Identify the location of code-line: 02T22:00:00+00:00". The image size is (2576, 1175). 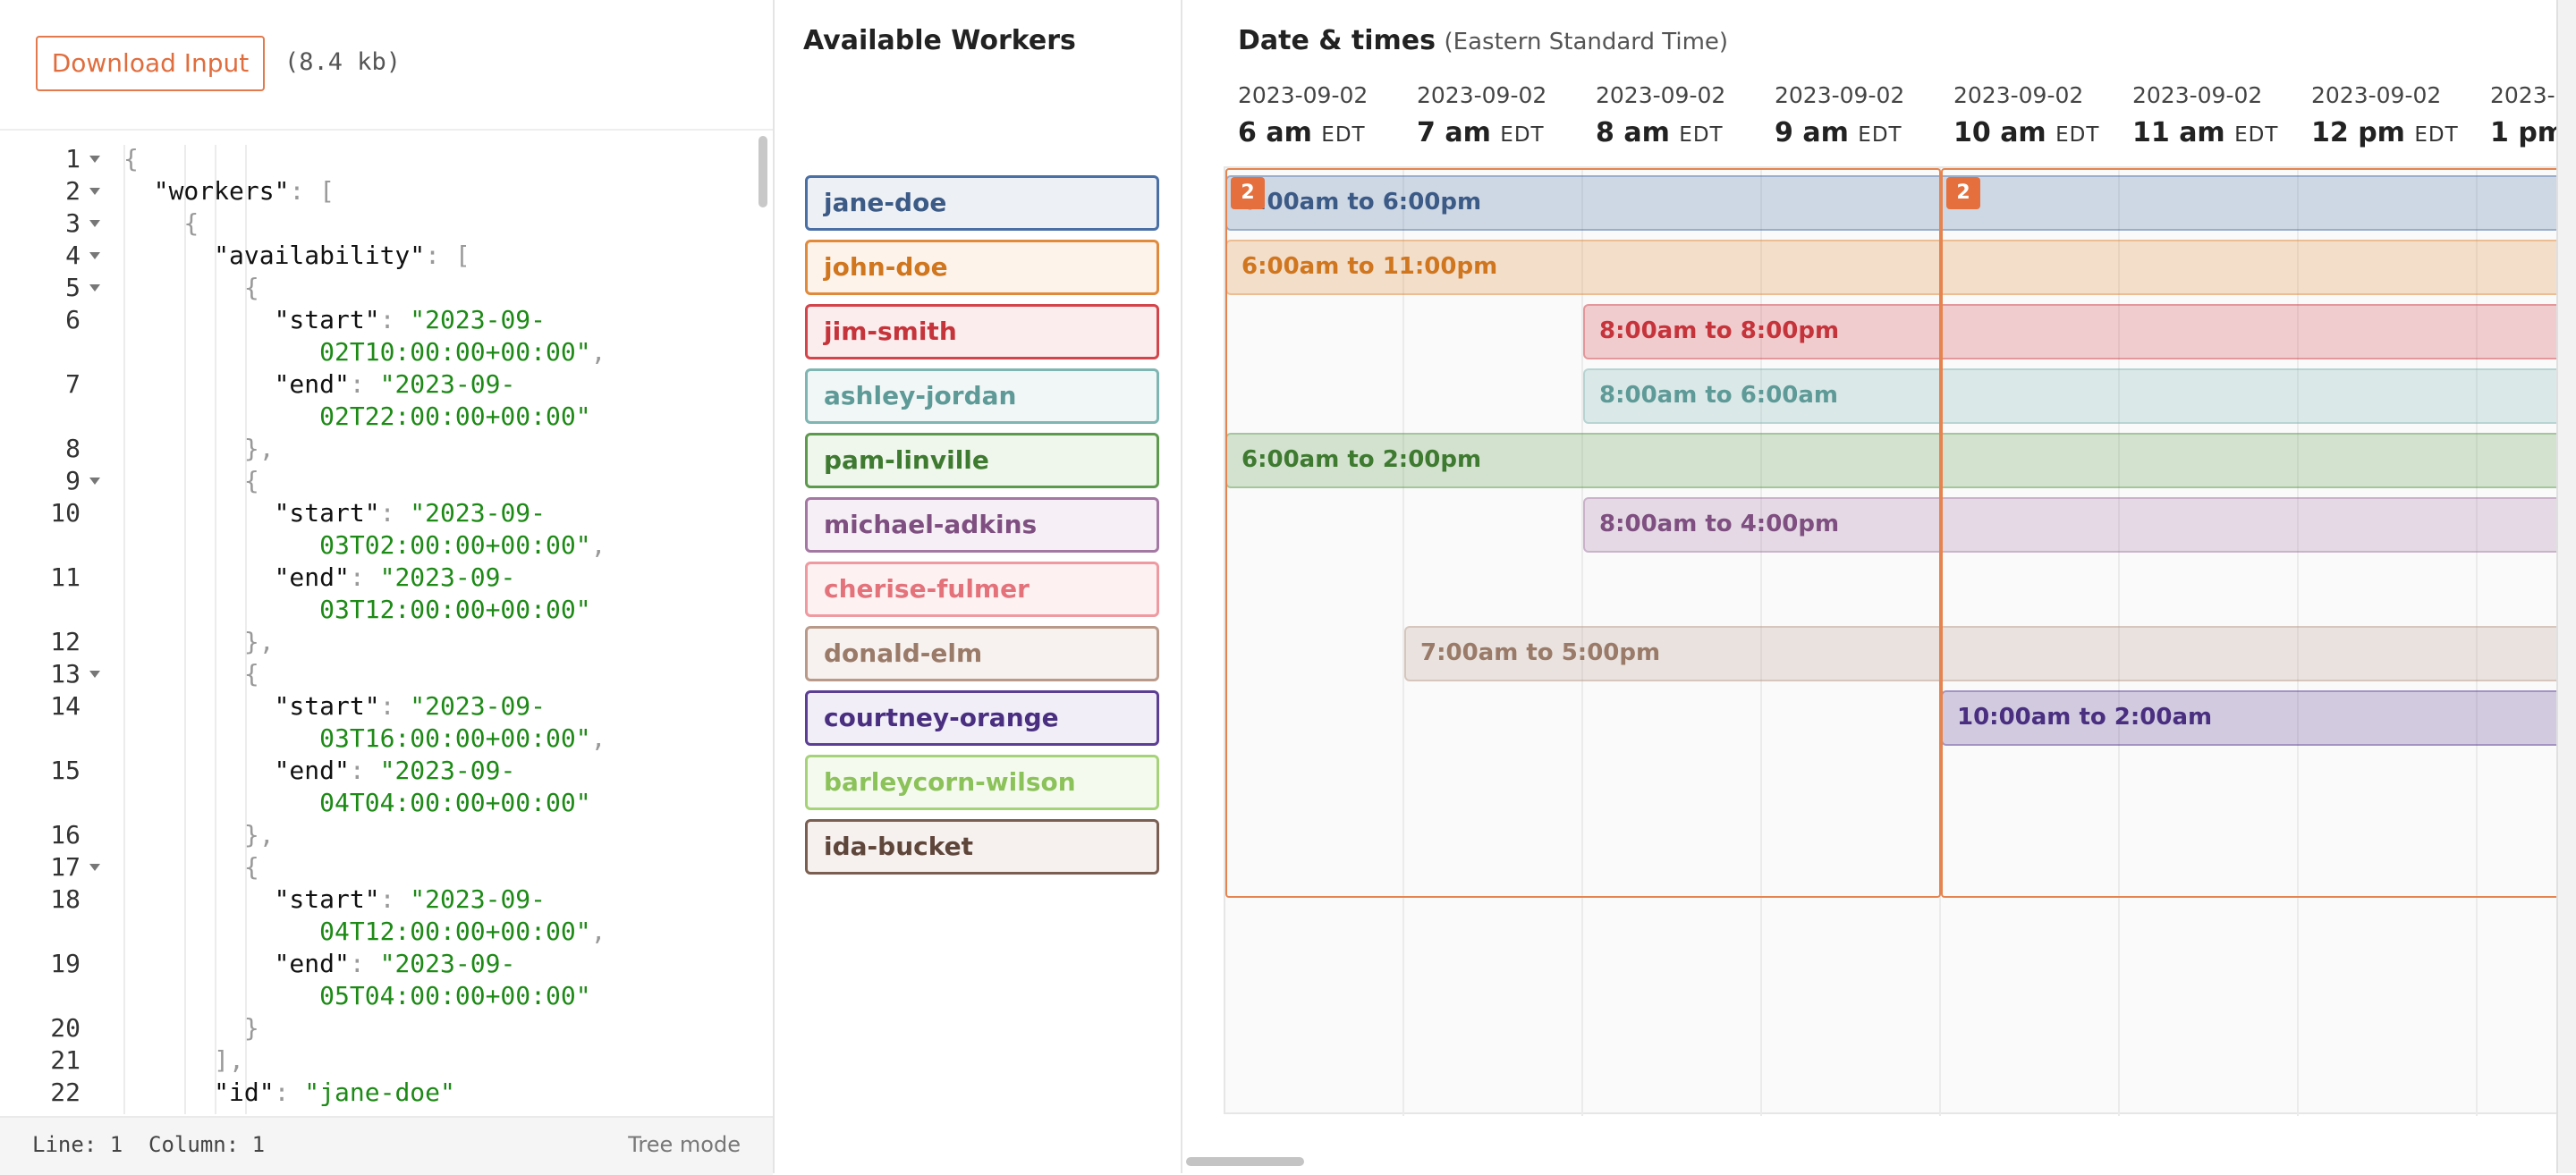
(386, 417).